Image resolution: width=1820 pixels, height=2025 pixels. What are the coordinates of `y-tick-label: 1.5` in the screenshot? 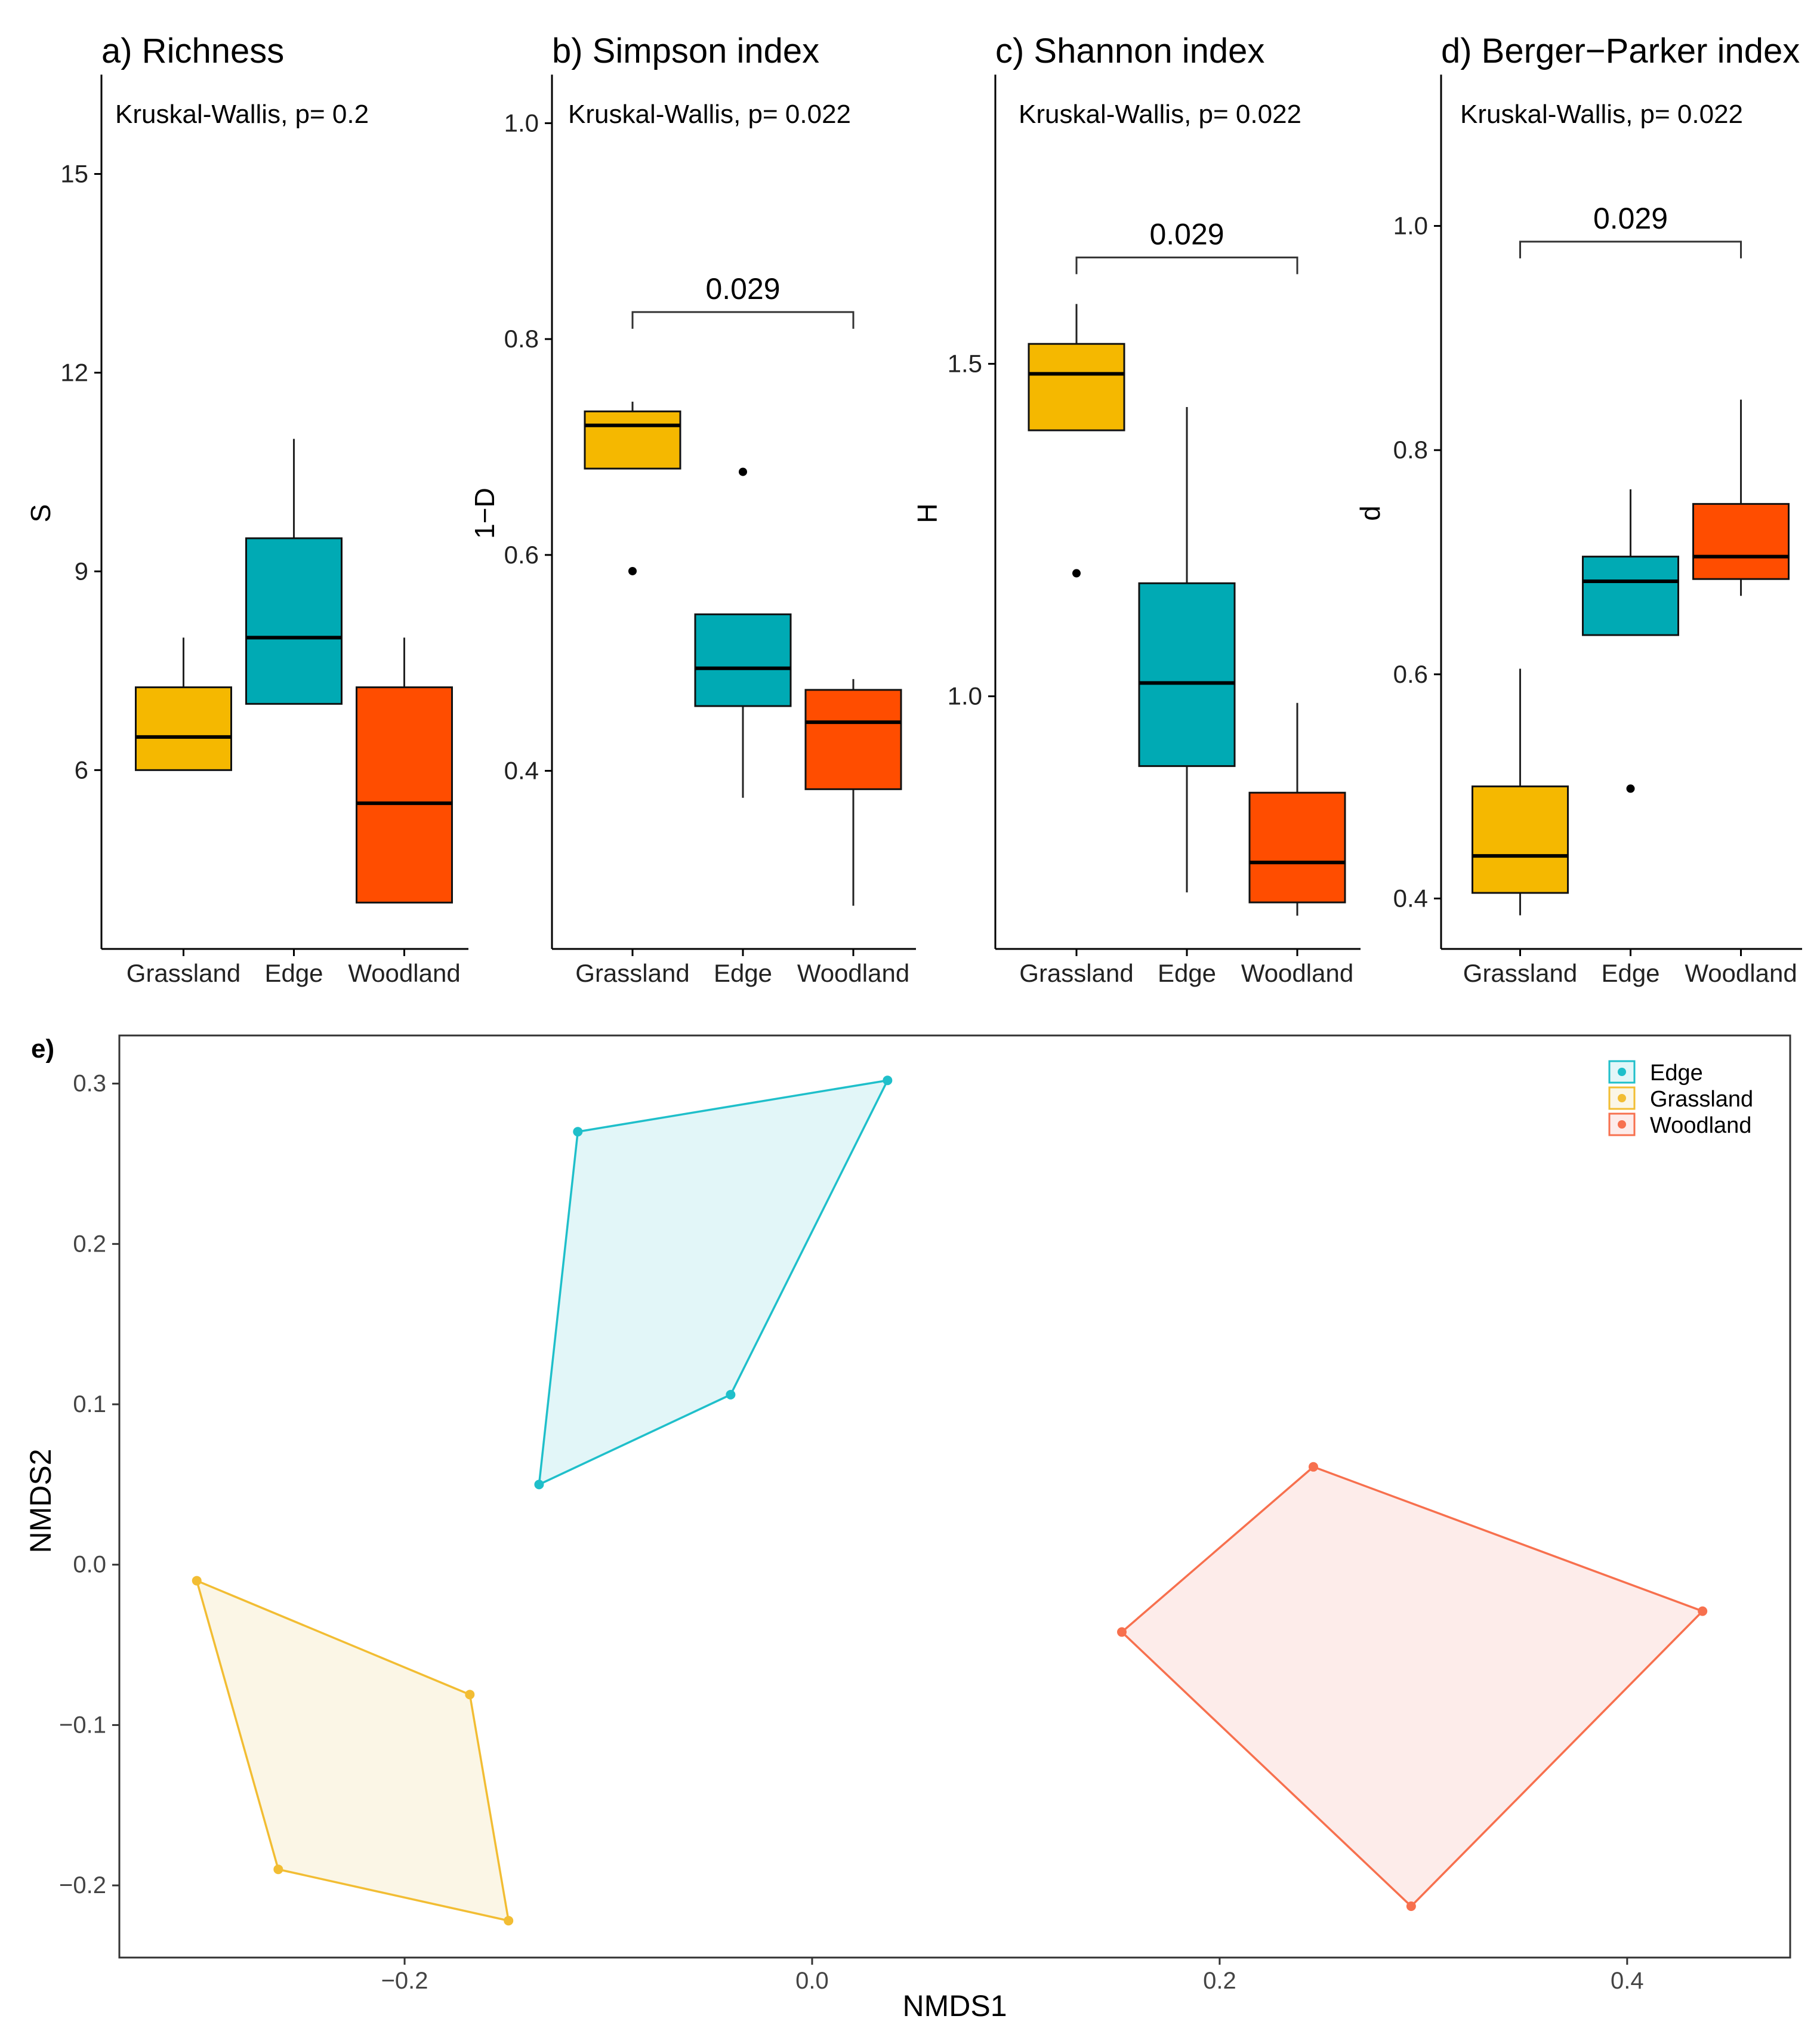 It's located at (965, 364).